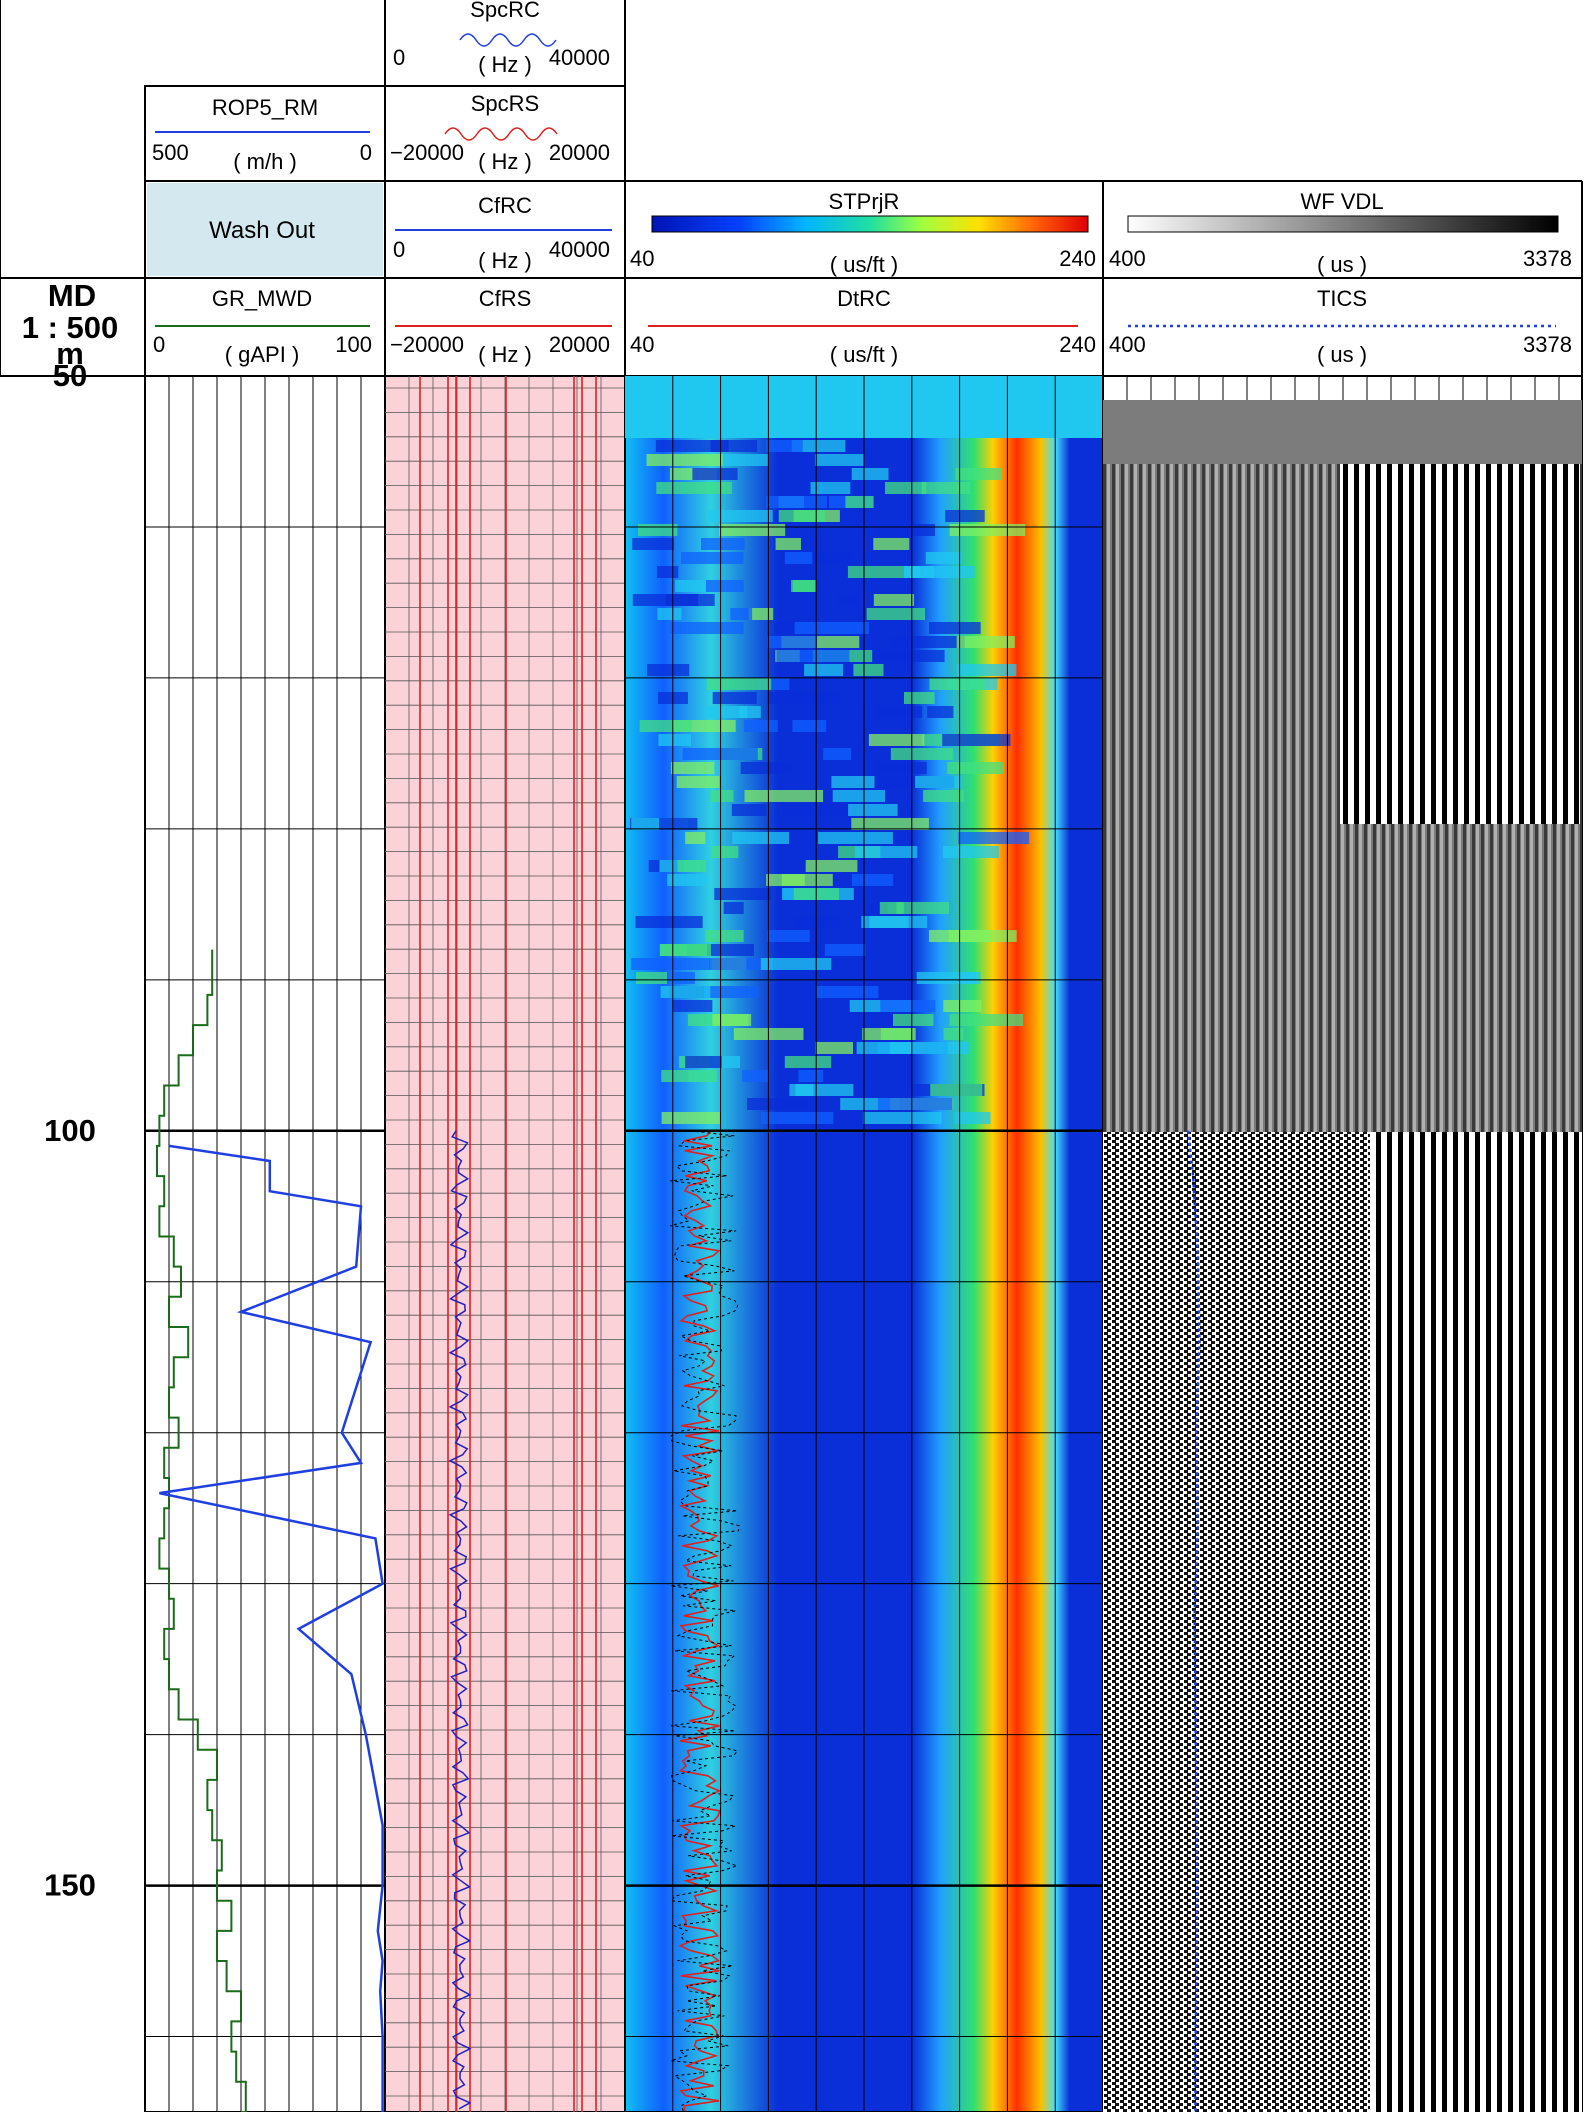 This screenshot has height=2112, width=1596. What do you see at coordinates (262, 134) in the screenshot?
I see `rop-header: ROP5_RM 500 ( m/h ) 0` at bounding box center [262, 134].